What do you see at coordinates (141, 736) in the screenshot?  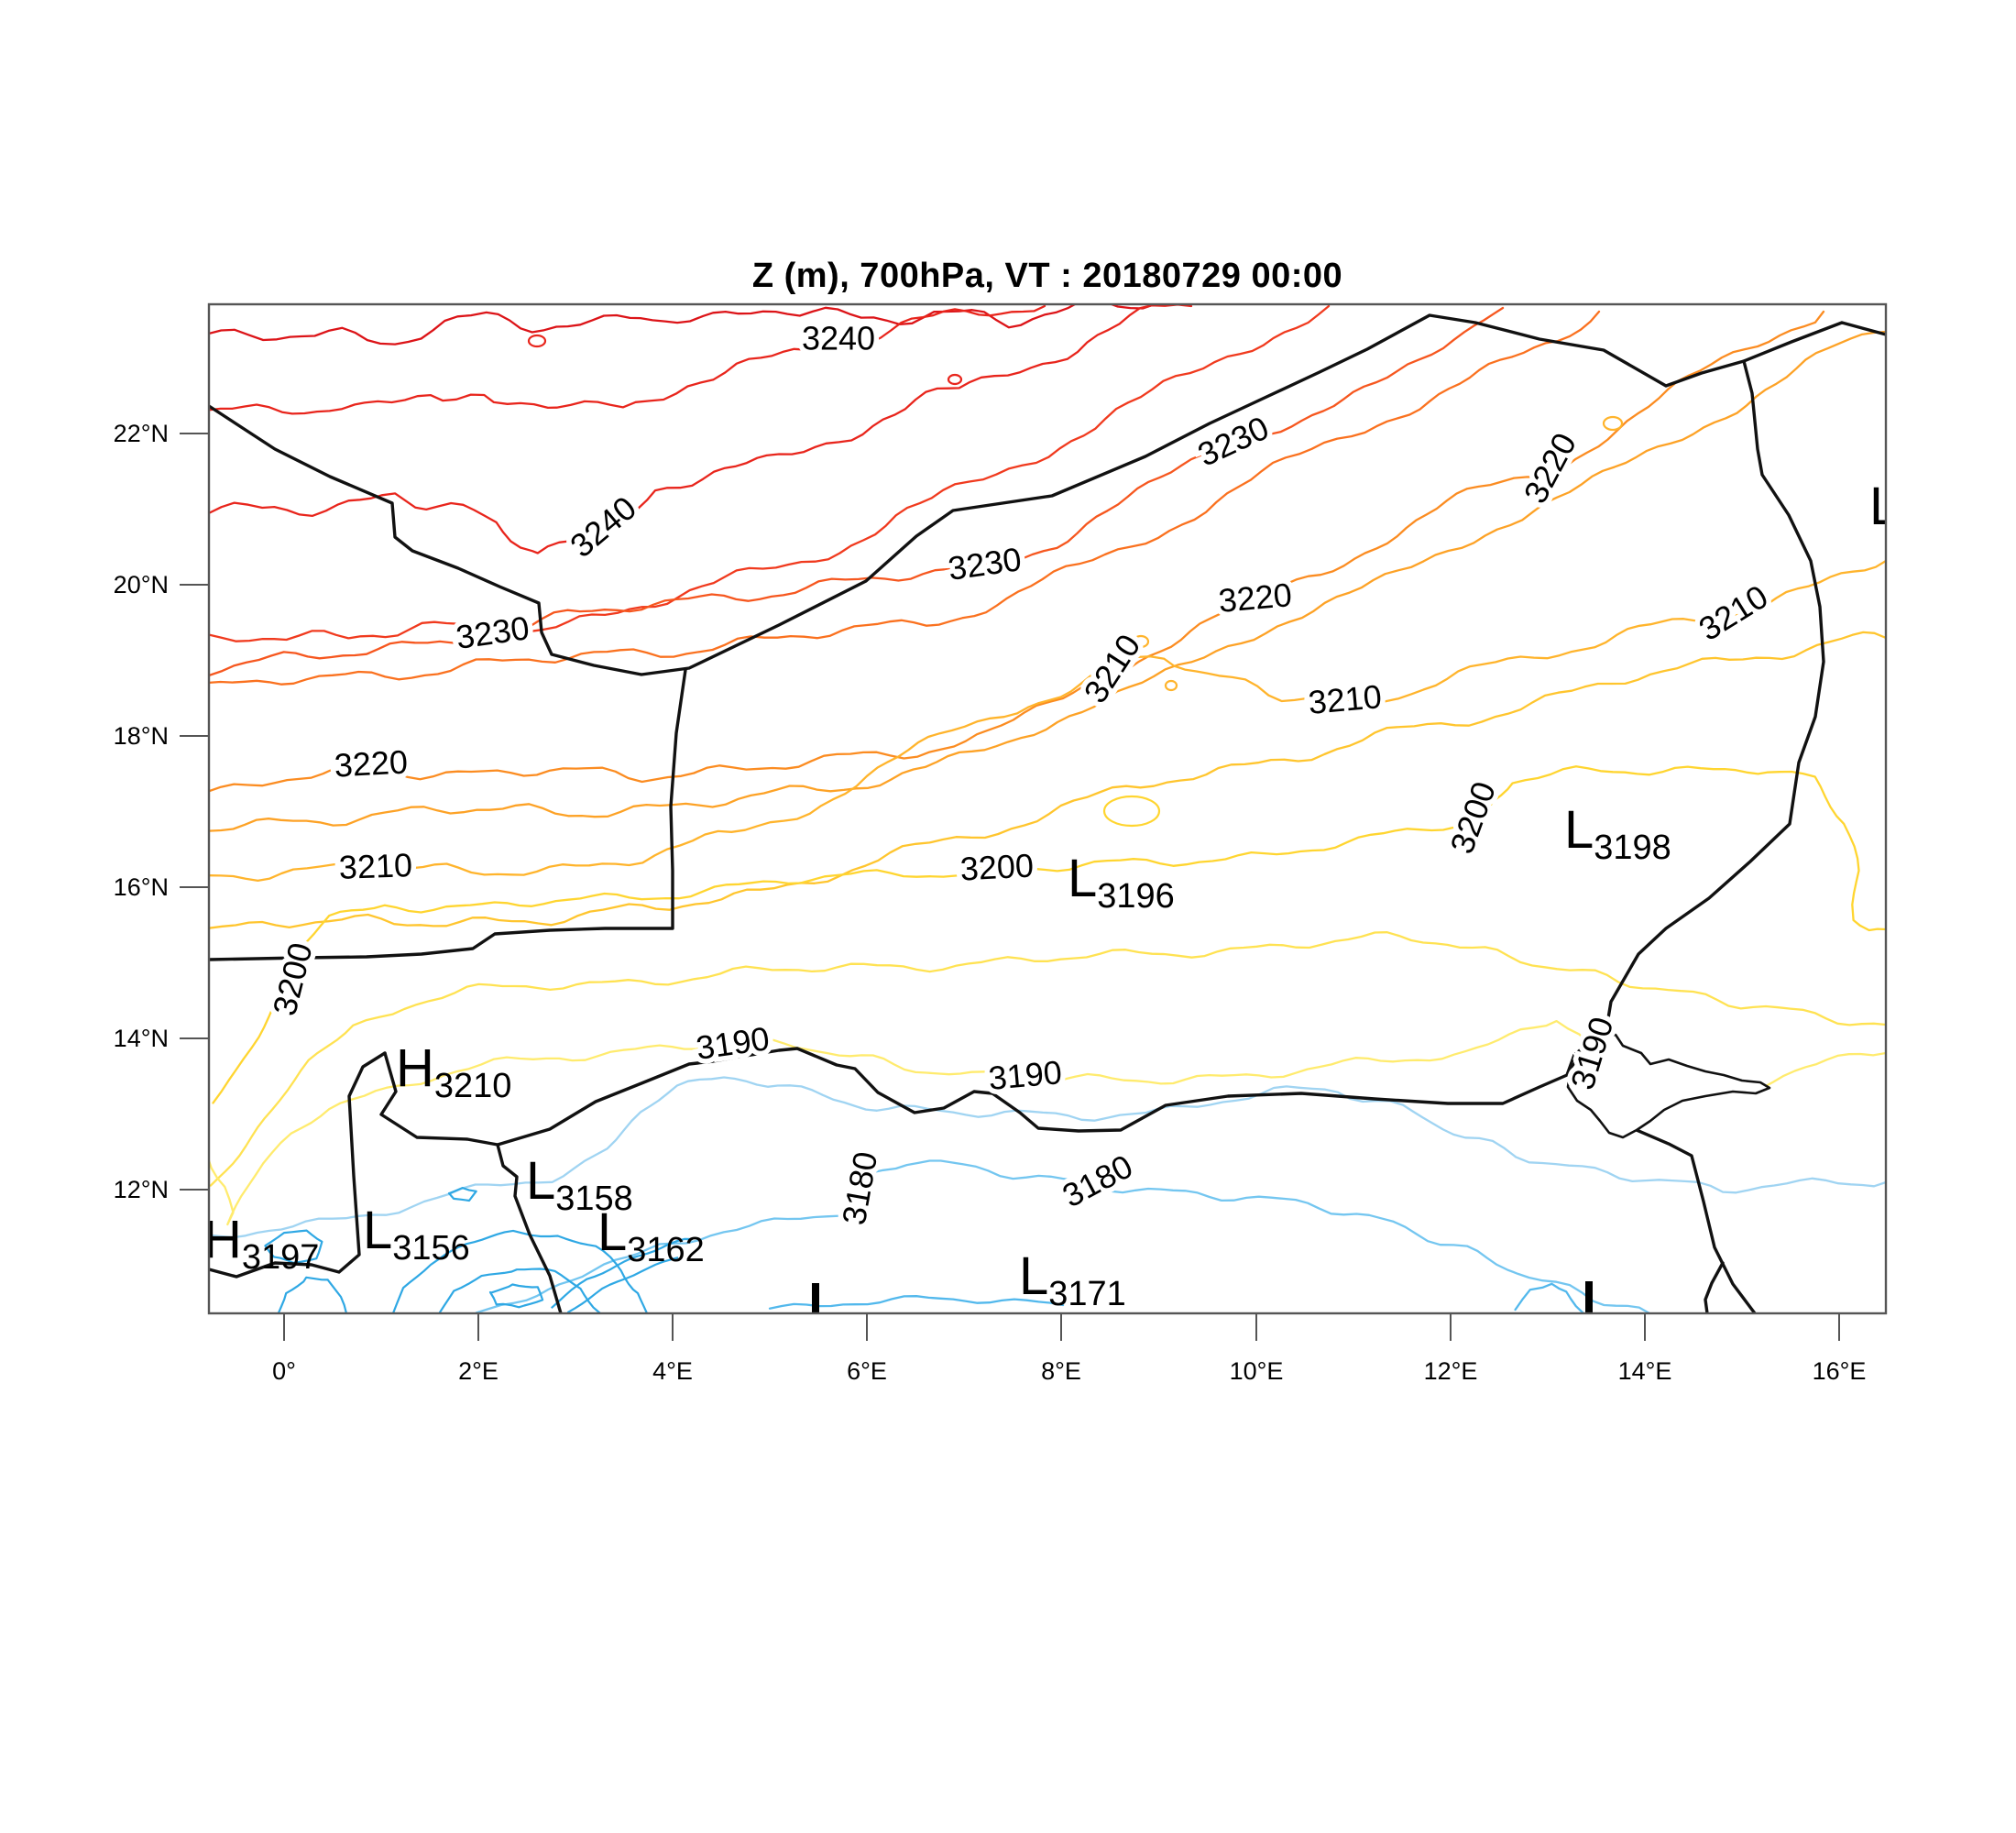 I see `y-tick-label: 18°N` at bounding box center [141, 736].